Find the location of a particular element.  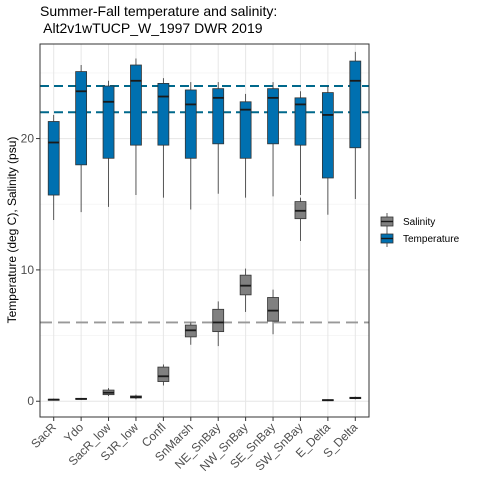

box-temperature-Ydo is located at coordinates (81, 139).